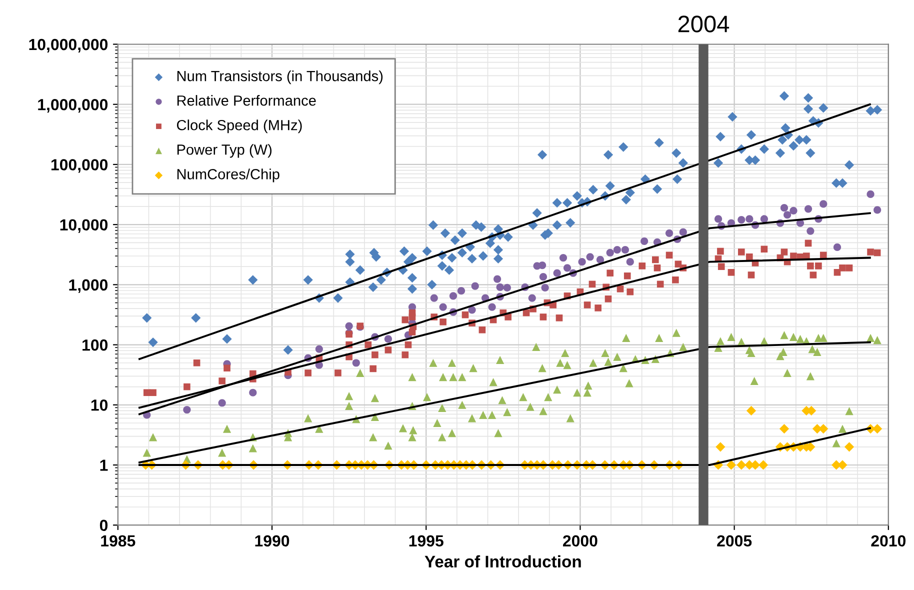 This screenshot has height=590, width=914. What do you see at coordinates (118, 541) in the screenshot?
I see `x-tick-label: 1985` at bounding box center [118, 541].